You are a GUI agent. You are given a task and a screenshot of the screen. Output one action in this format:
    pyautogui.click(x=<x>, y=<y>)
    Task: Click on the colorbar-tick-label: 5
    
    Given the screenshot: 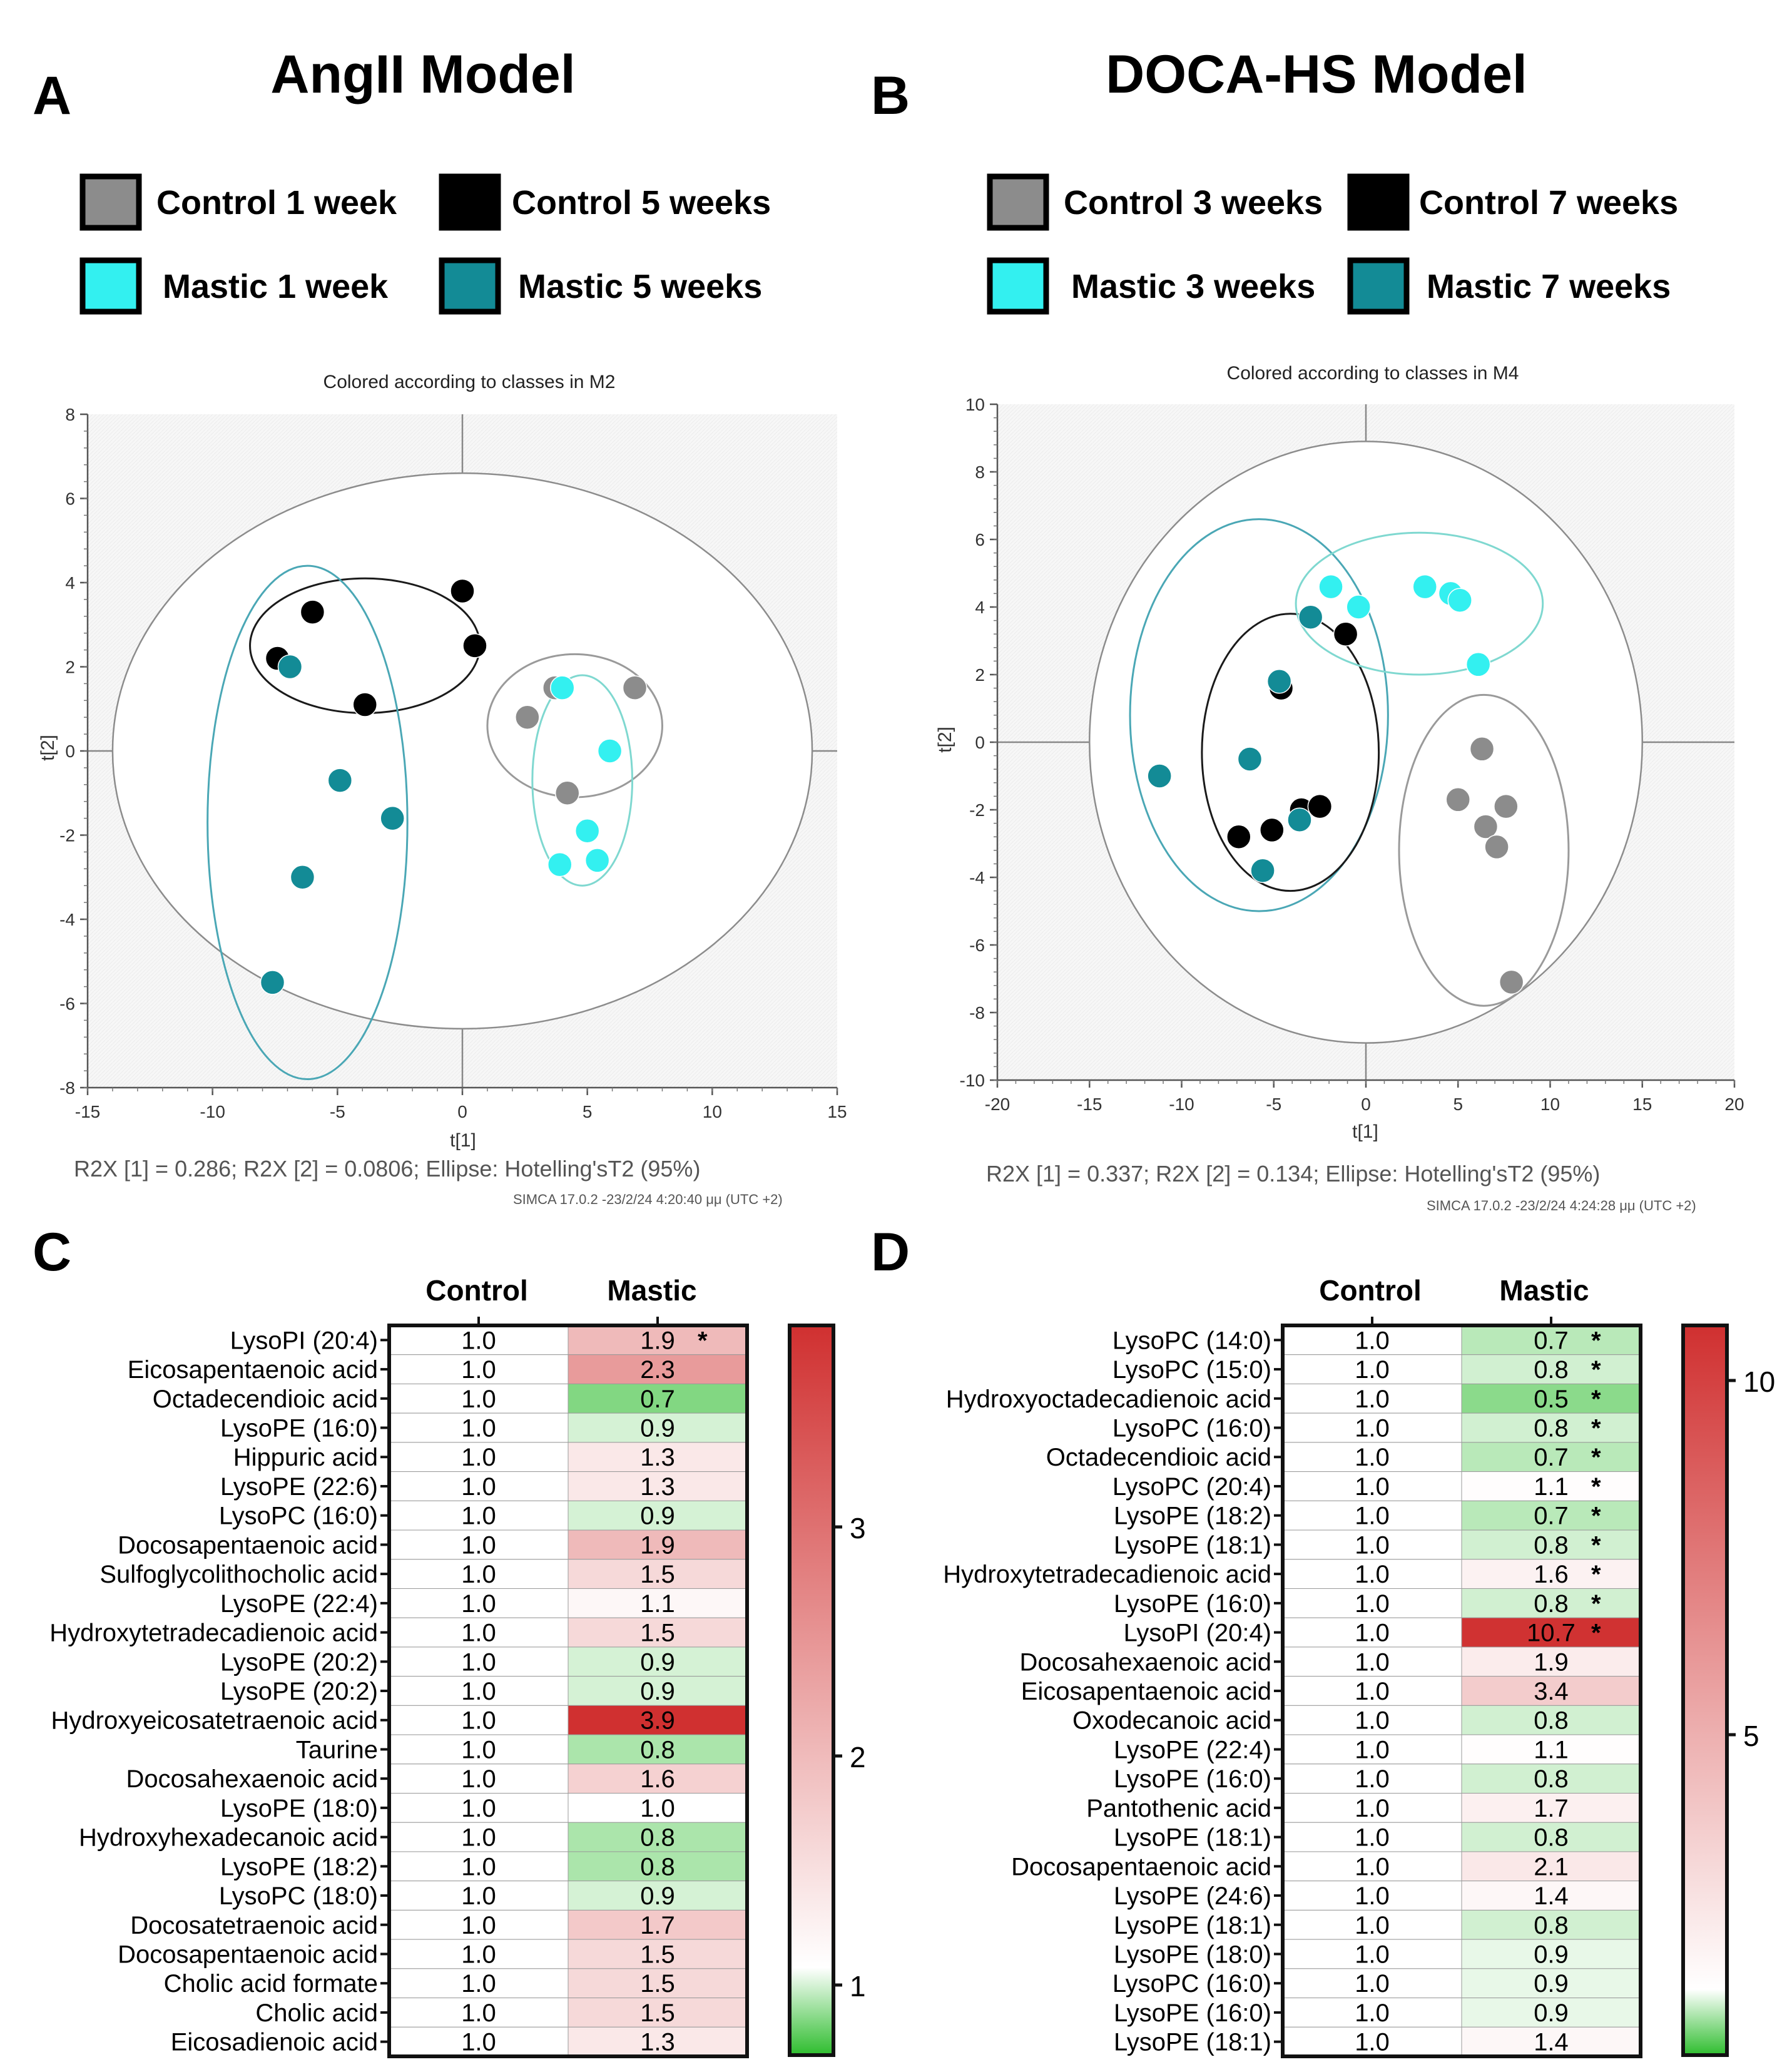 What is the action you would take?
    pyautogui.click(x=1751, y=1736)
    